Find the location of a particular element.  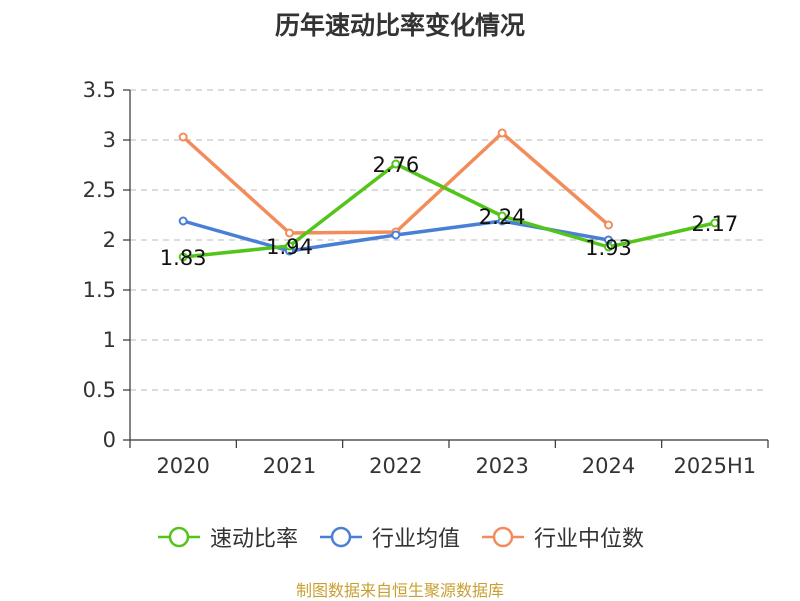

y-tick-label: 0.5 is located at coordinates (99, 390).